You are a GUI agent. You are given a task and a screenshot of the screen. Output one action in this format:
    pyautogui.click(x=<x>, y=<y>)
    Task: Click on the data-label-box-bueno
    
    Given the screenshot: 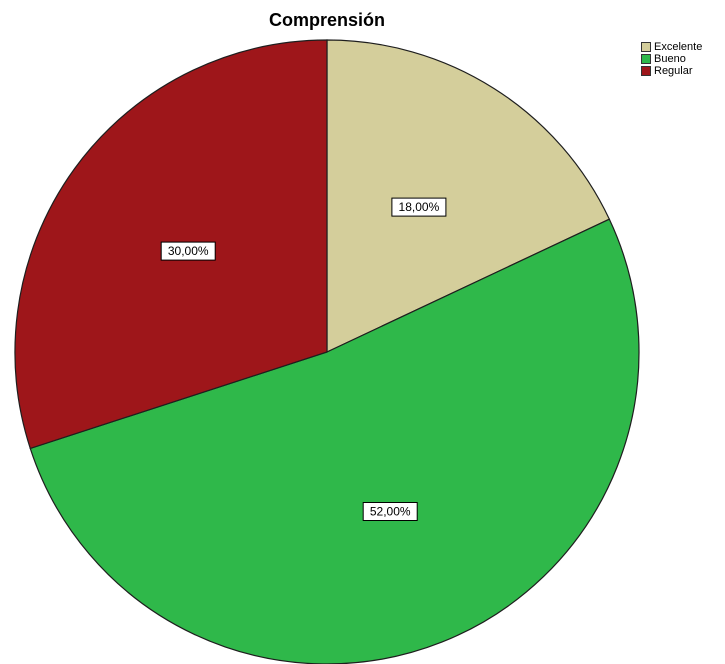 What is the action you would take?
    pyautogui.click(x=390, y=511)
    